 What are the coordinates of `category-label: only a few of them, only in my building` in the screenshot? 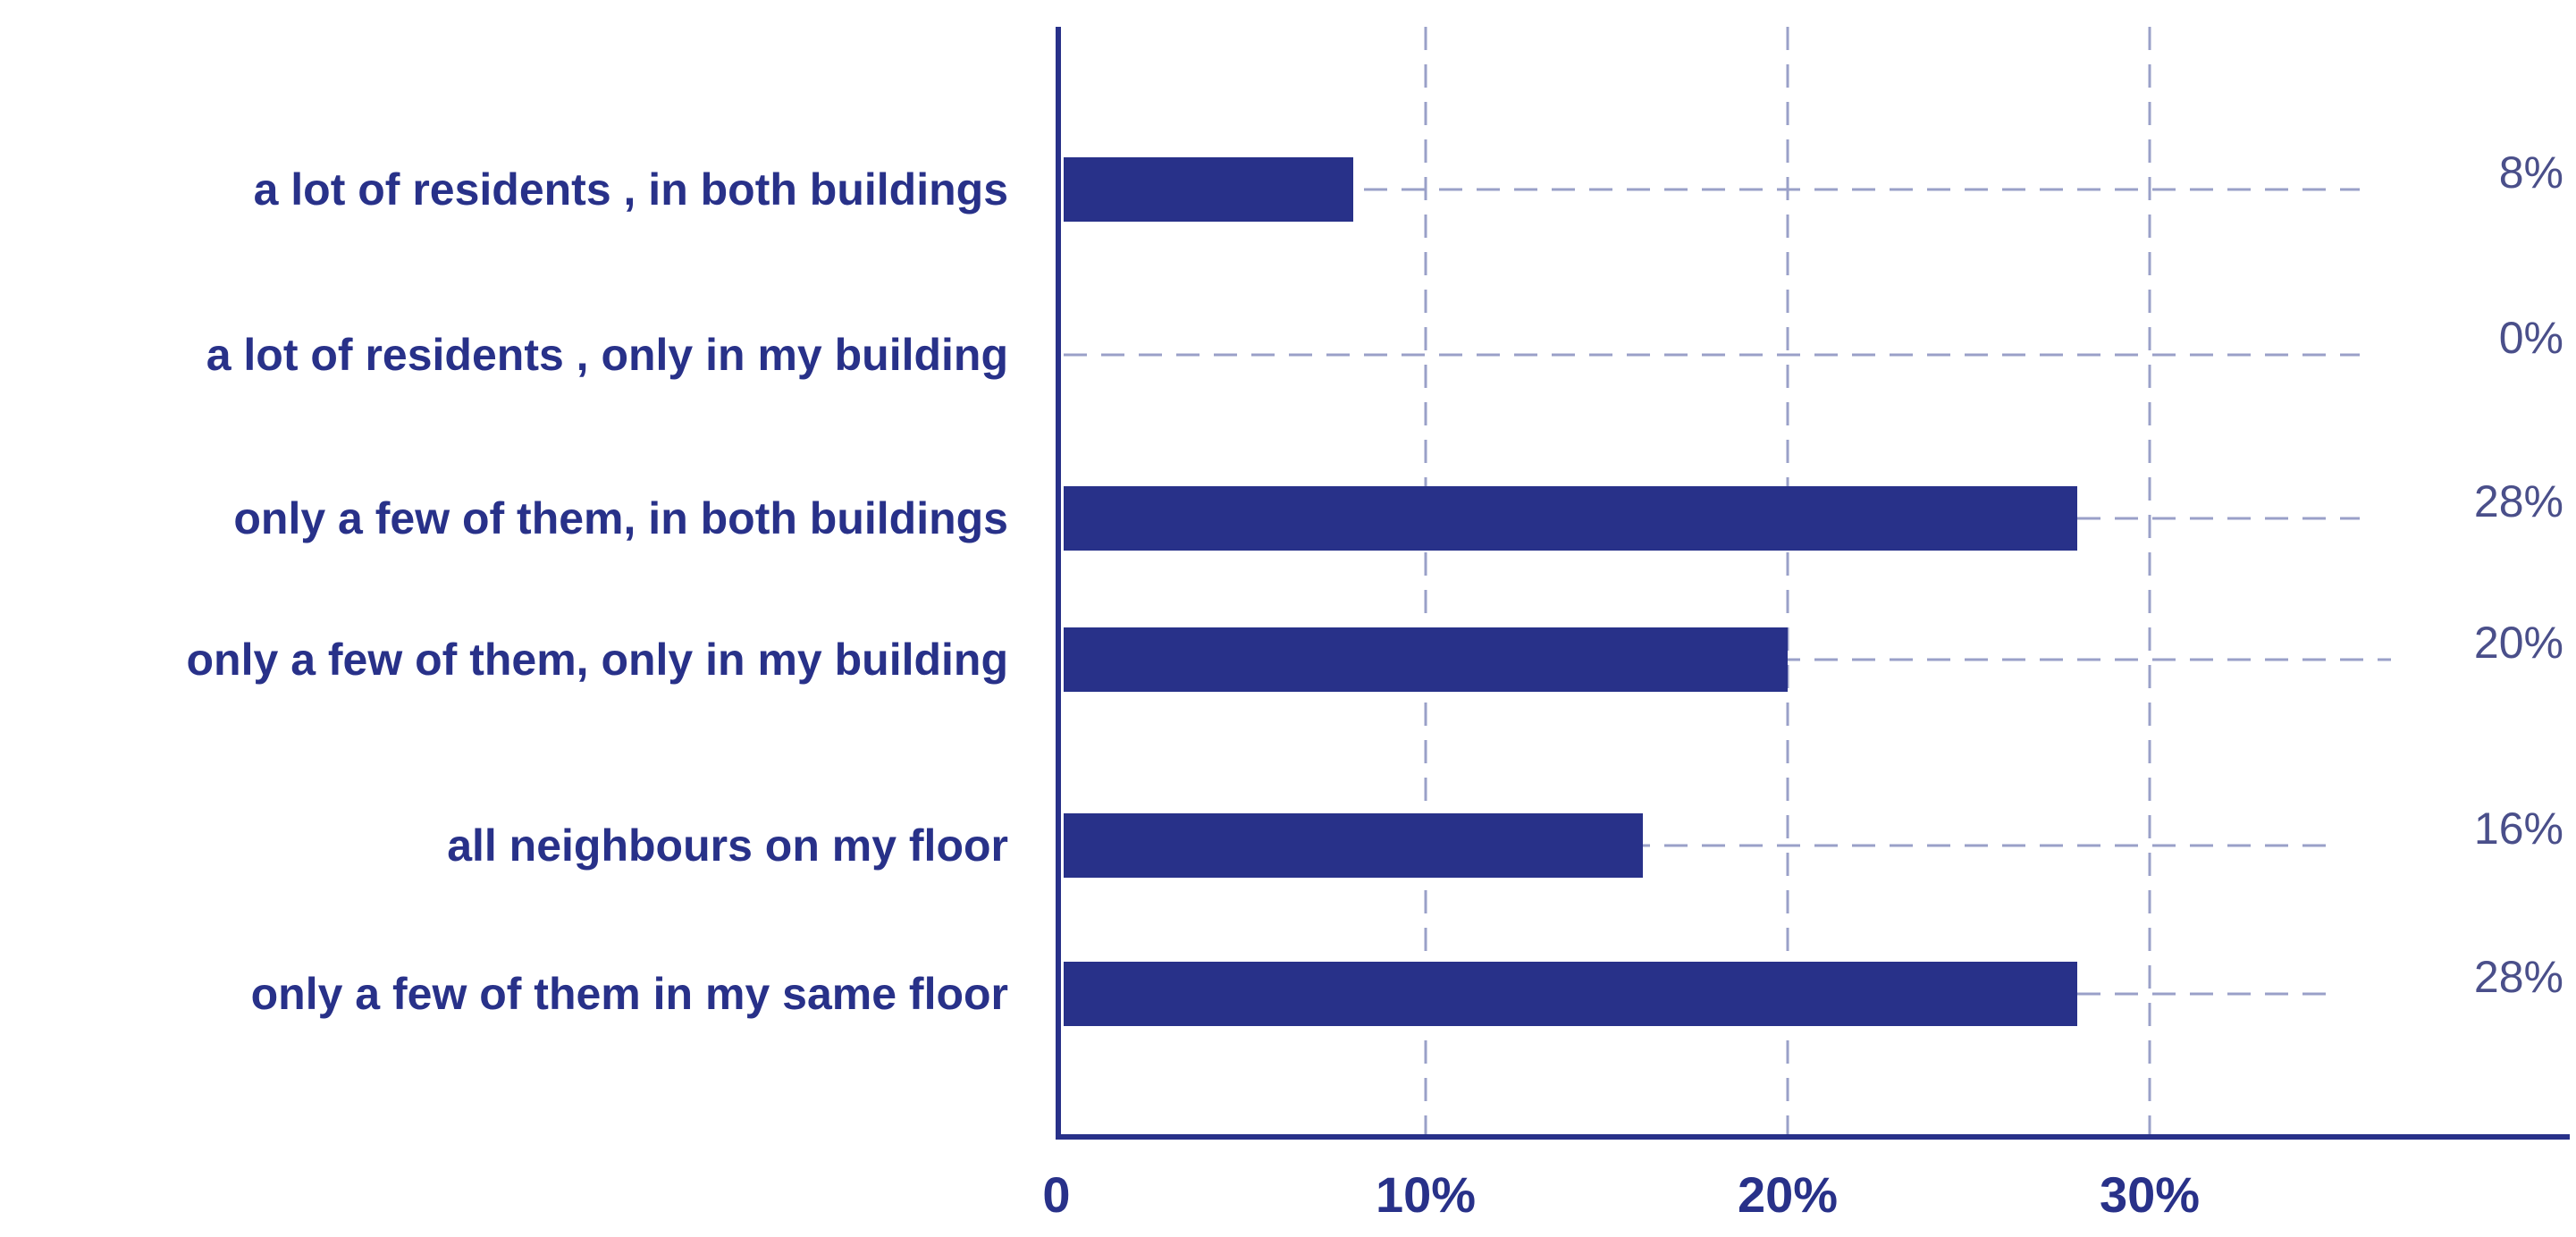 It's located at (598, 660).